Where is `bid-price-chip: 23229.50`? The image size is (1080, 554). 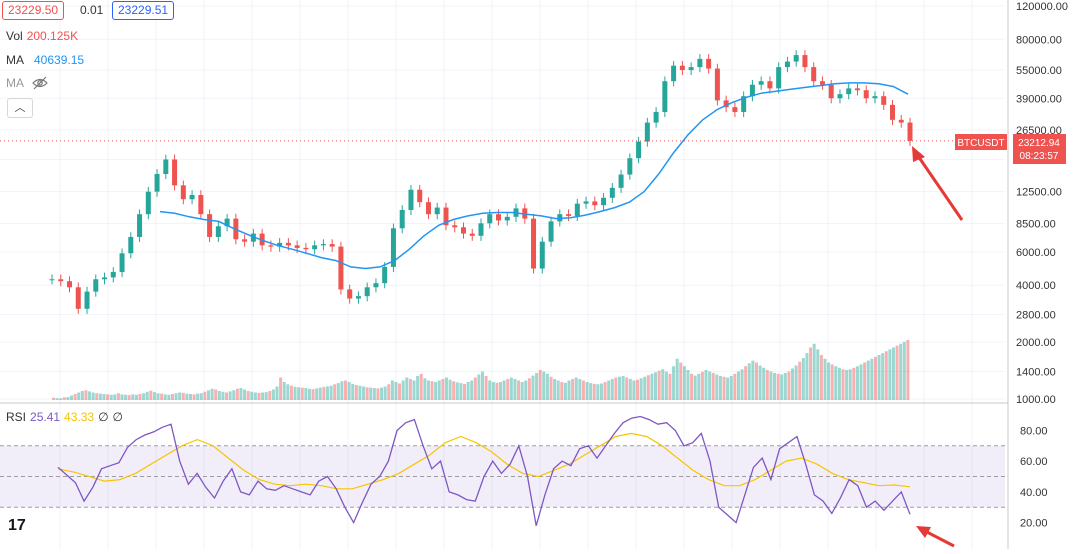
bid-price-chip: 23229.50 is located at coordinates (33, 10).